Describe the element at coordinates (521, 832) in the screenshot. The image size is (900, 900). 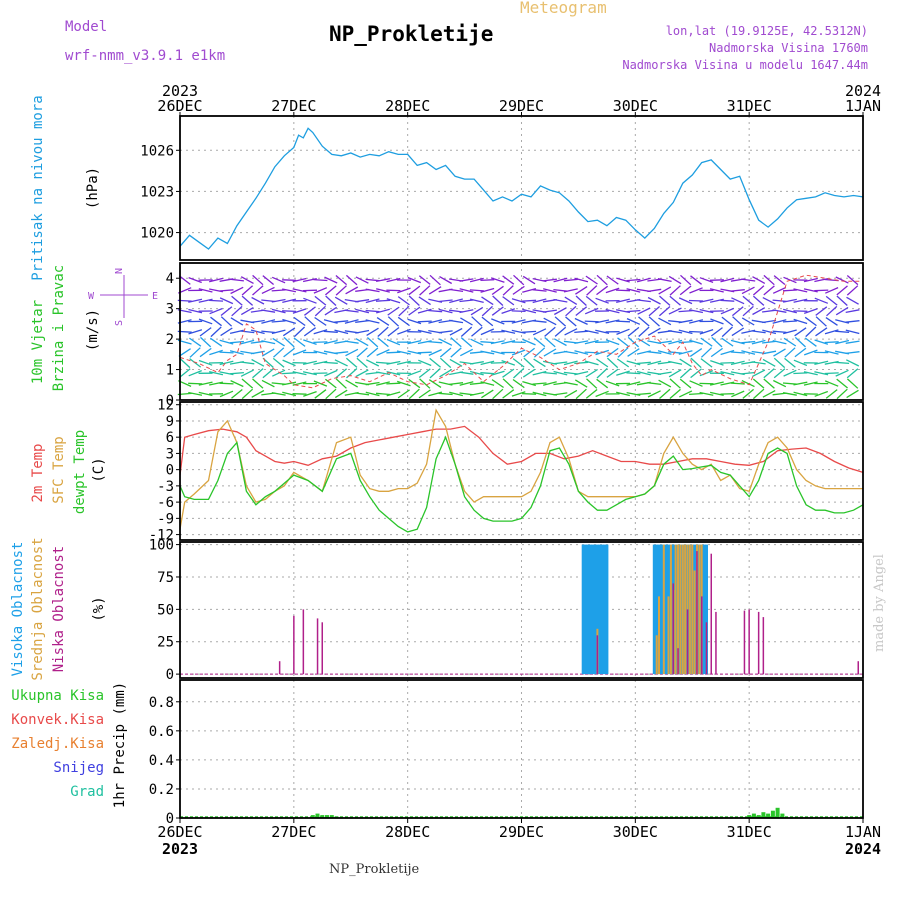
I see `bottom-day-label: 29DEC` at that location.